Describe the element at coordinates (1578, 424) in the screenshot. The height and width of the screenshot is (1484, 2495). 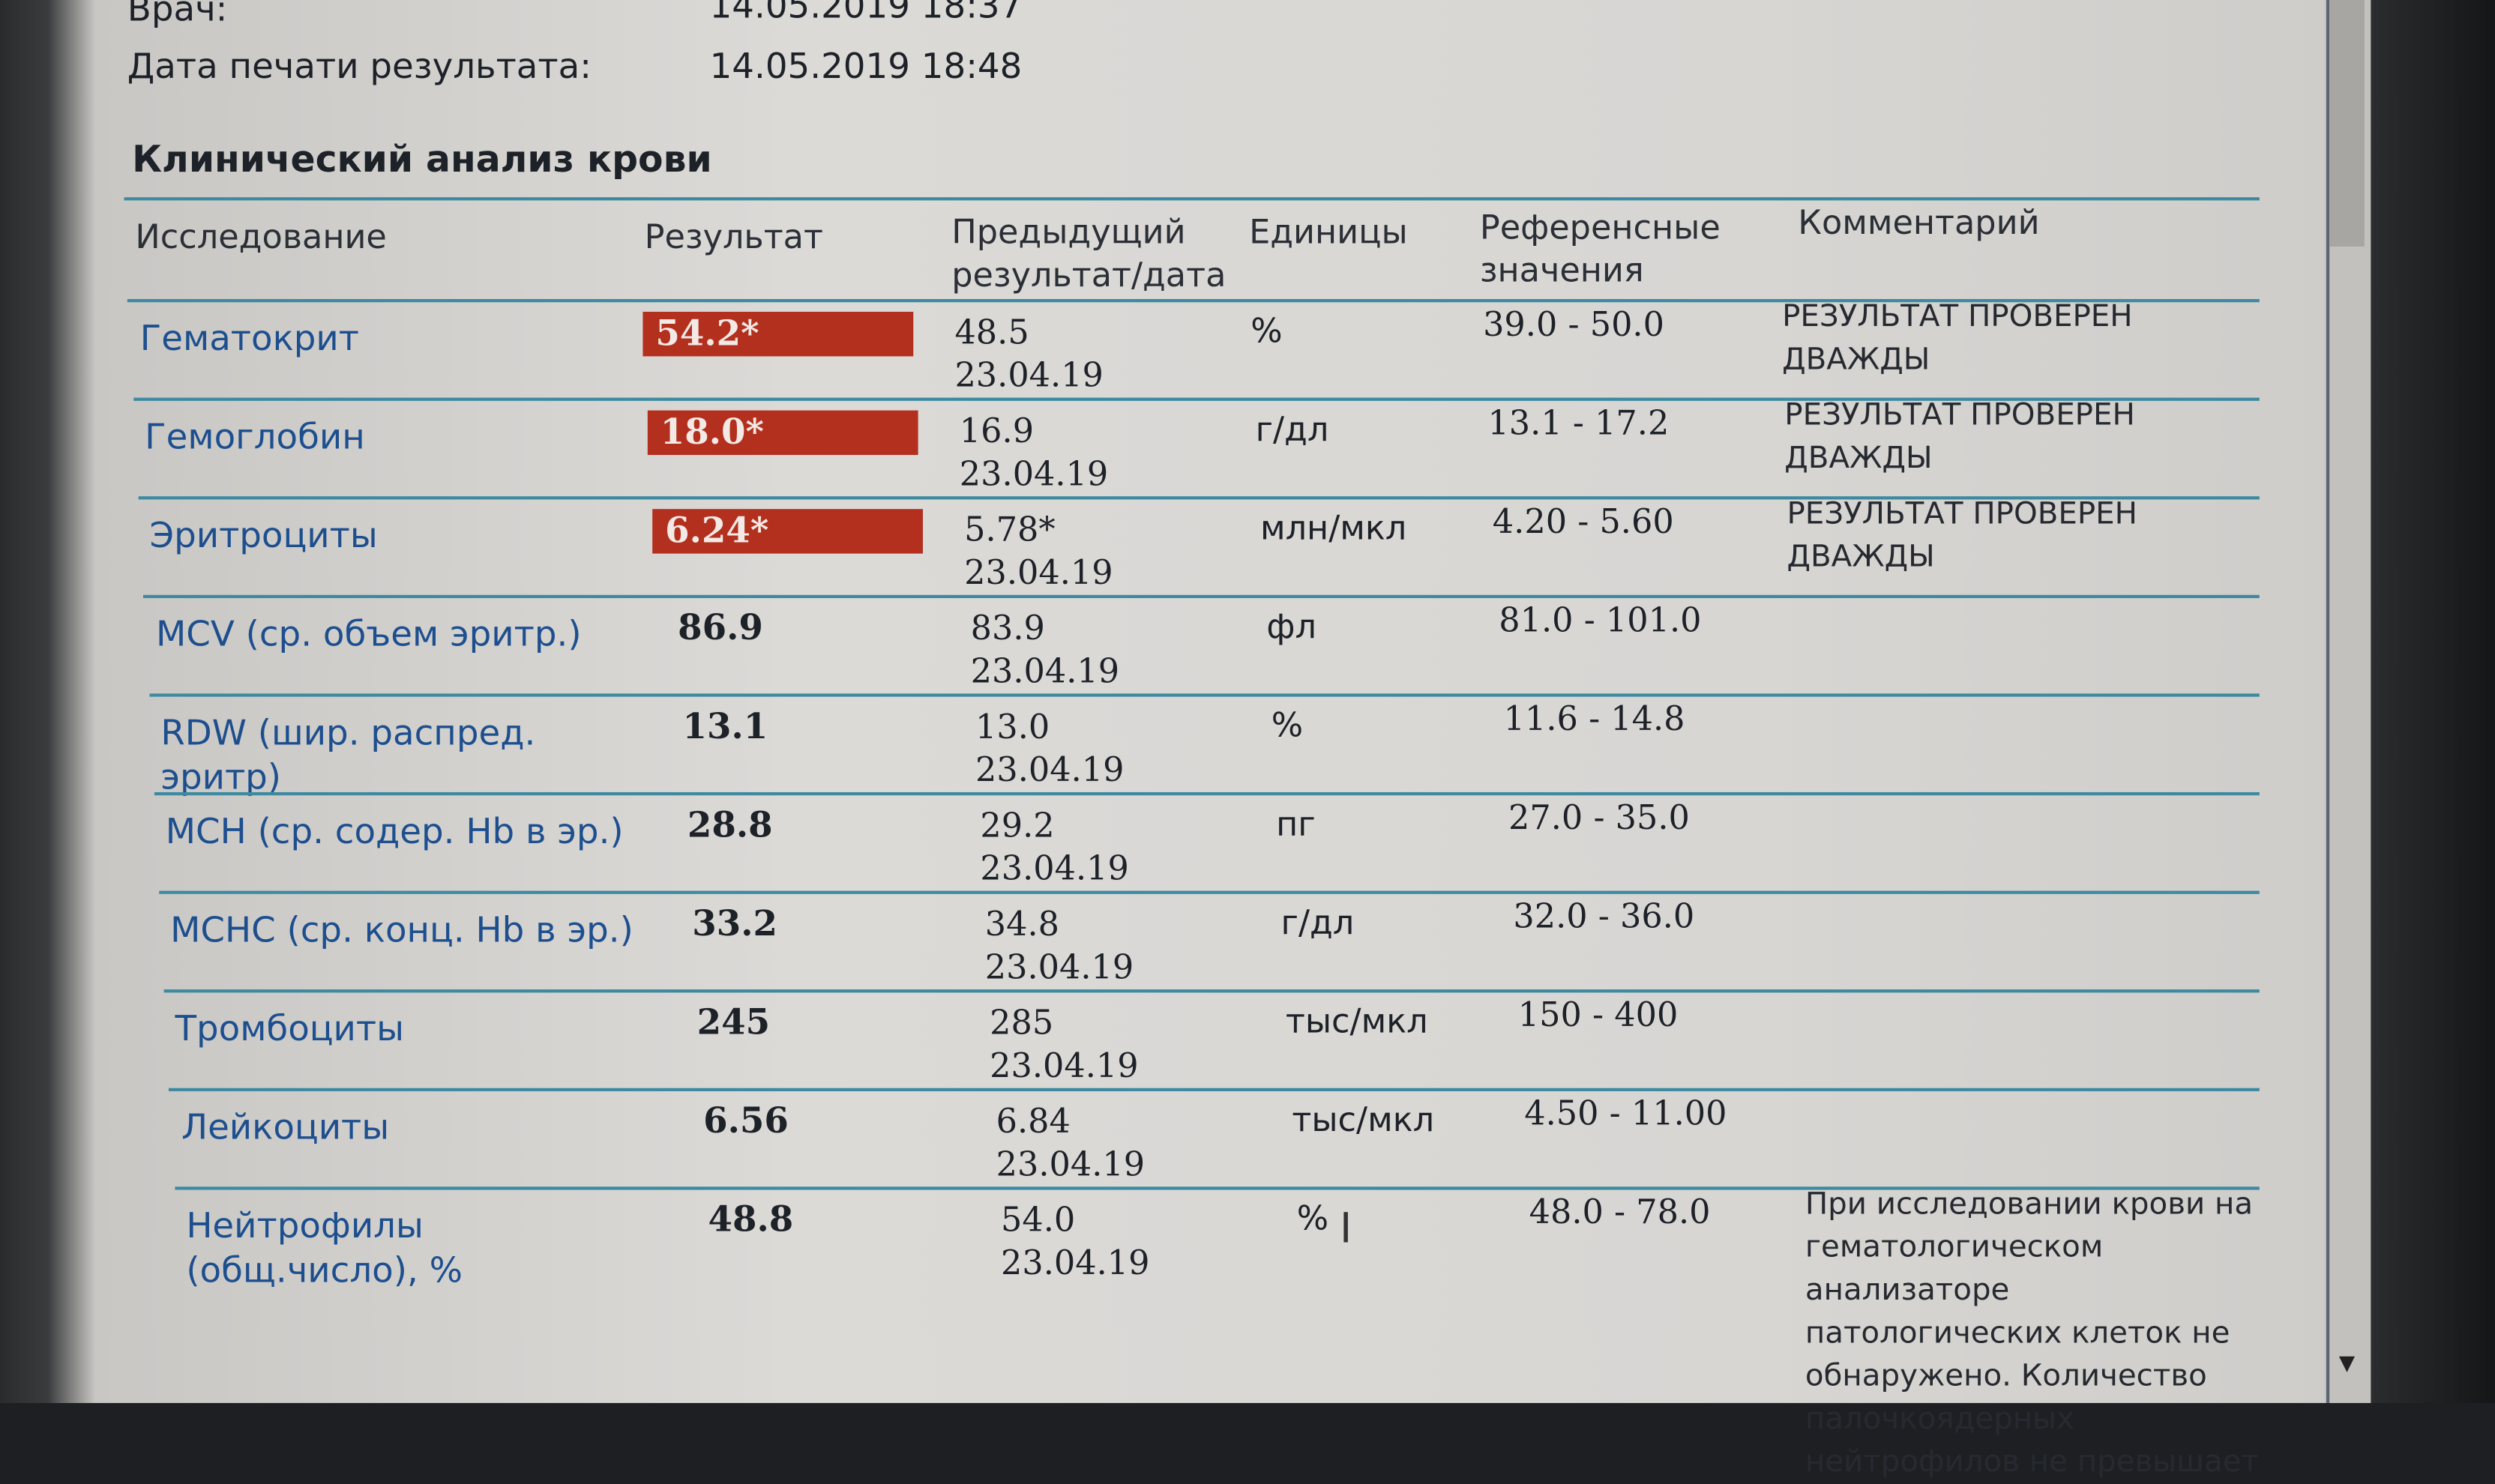
I see `reference-range: 13.1 - 17.2` at that location.